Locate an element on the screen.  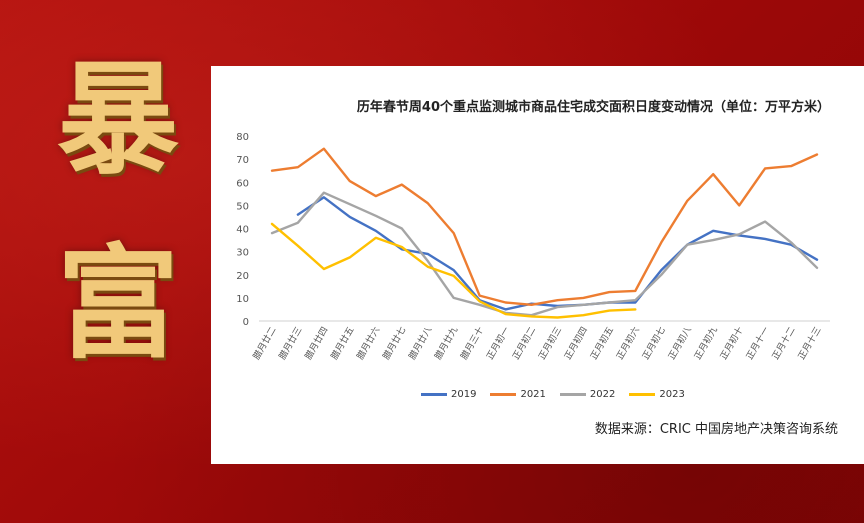
y-tick-label: 50 is located at coordinates (242, 206).